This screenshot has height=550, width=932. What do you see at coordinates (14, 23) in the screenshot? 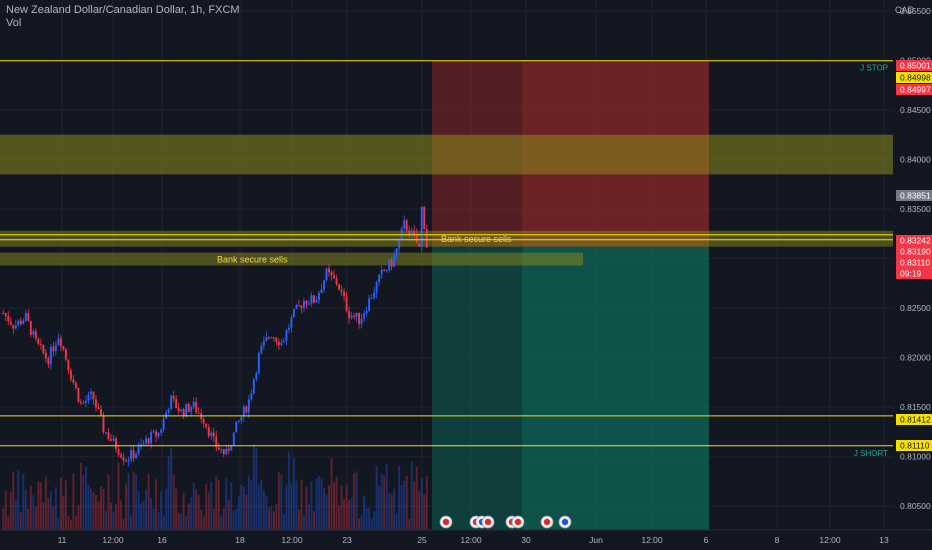
I see `volume-indicator-label: Vol` at bounding box center [14, 23].